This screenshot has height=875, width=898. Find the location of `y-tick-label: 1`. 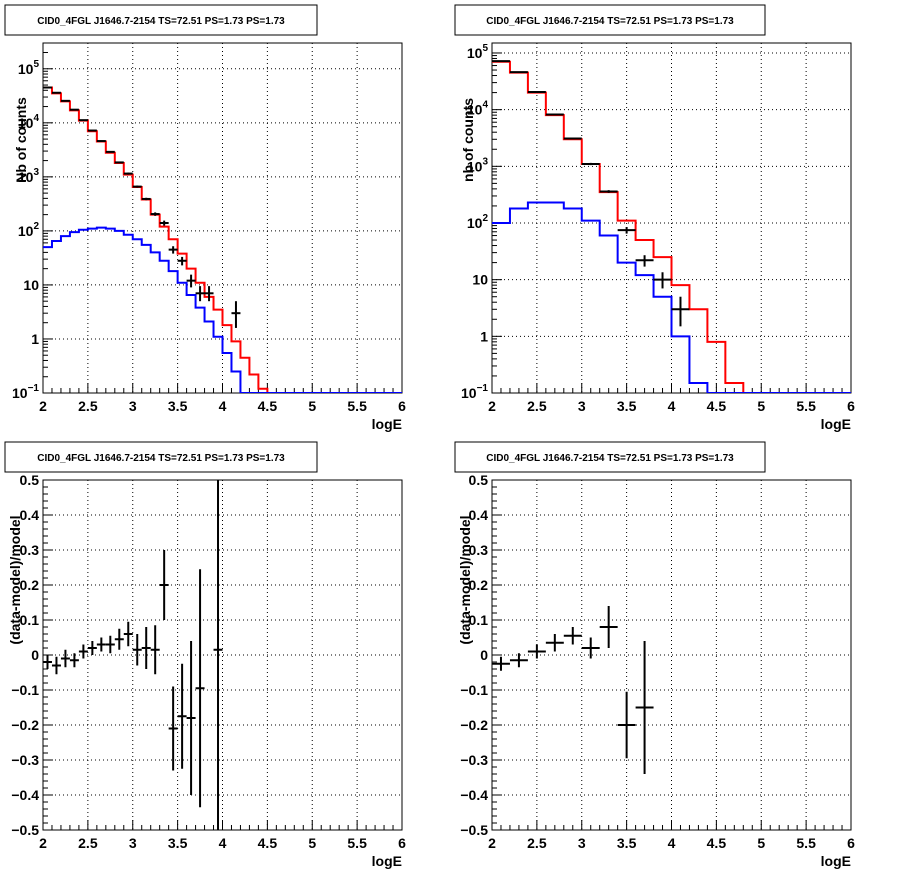

y-tick-label: 1 is located at coordinates (484, 336).